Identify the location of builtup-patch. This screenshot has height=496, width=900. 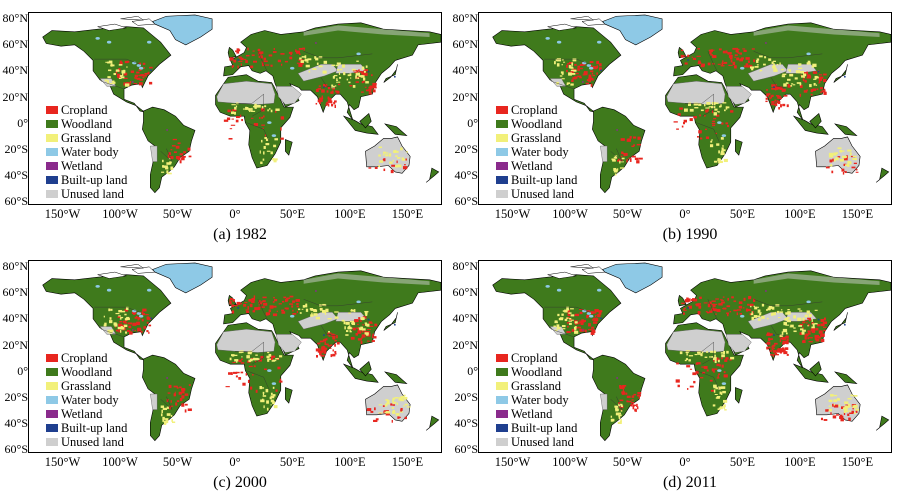
(395, 76).